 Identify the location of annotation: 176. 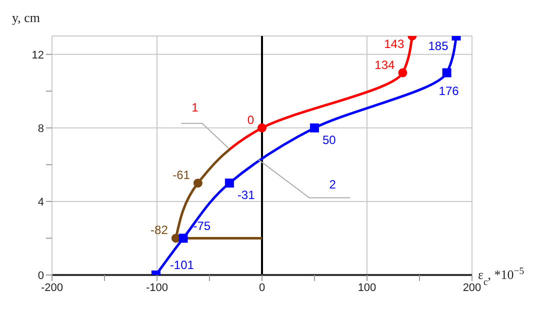
(449, 91).